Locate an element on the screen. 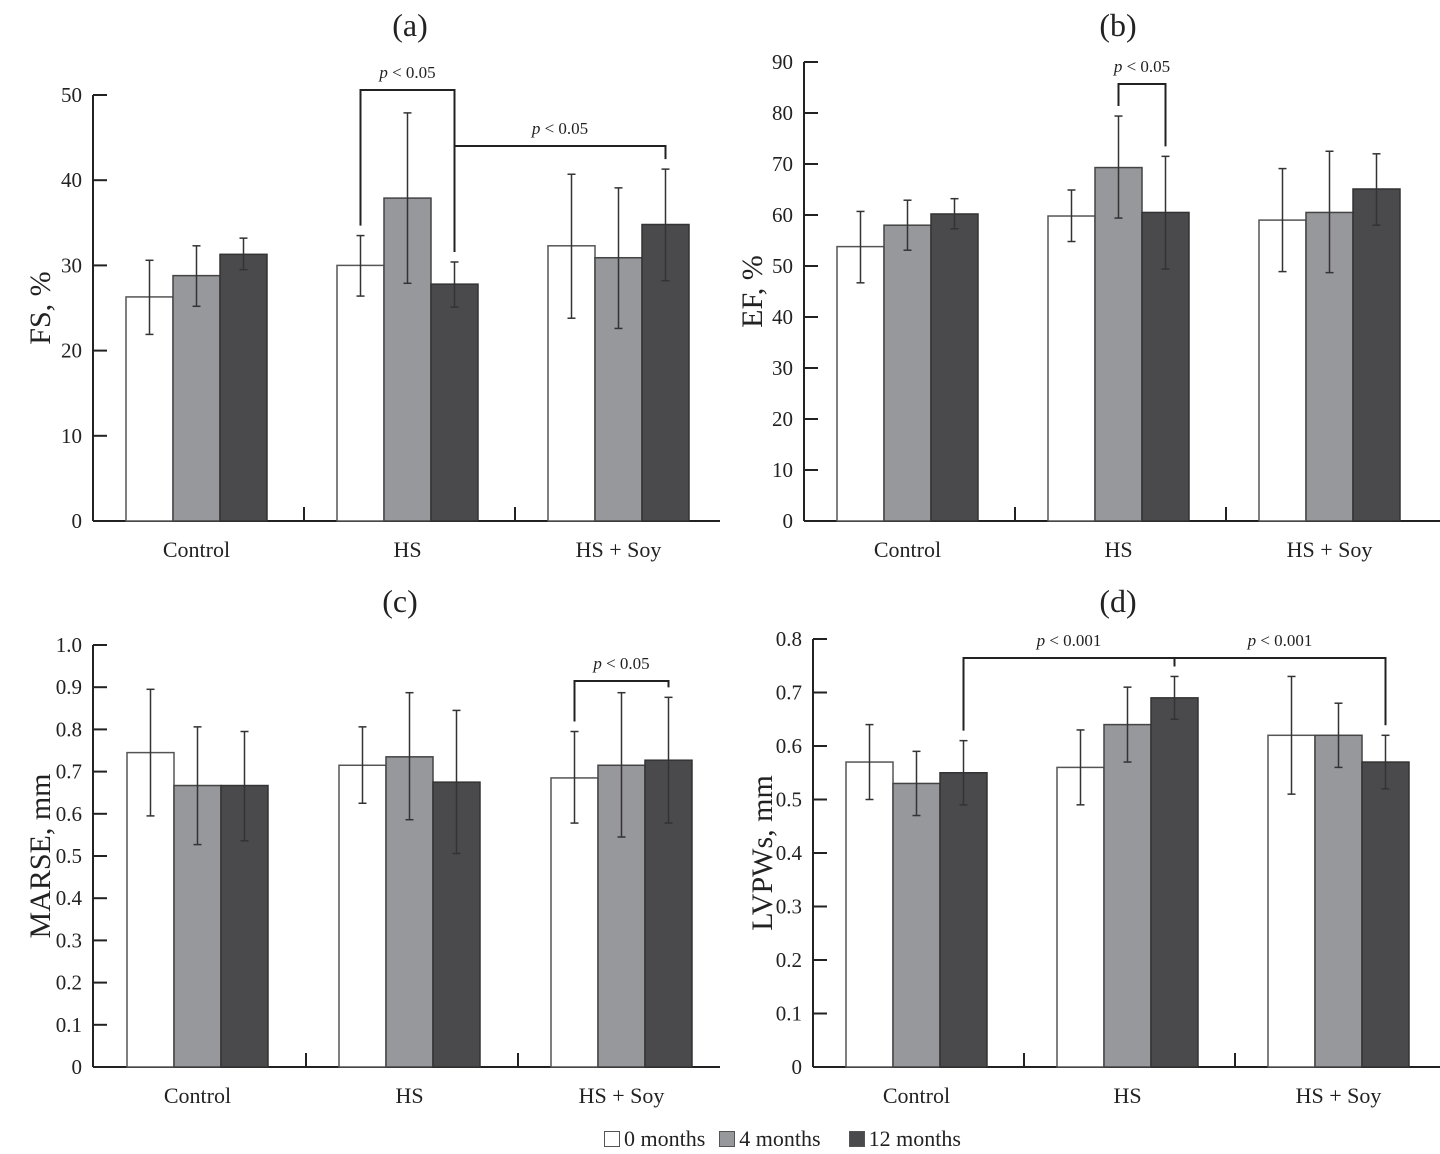 The image size is (1440, 1154). y-tick-label-b: 80 is located at coordinates (782, 113).